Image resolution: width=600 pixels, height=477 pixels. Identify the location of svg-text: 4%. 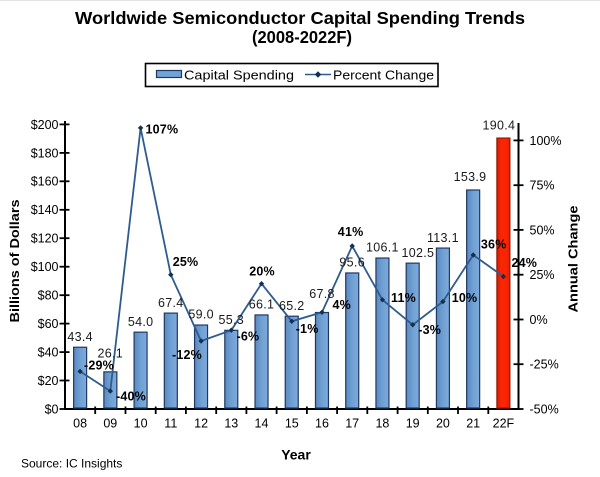
(342, 305).